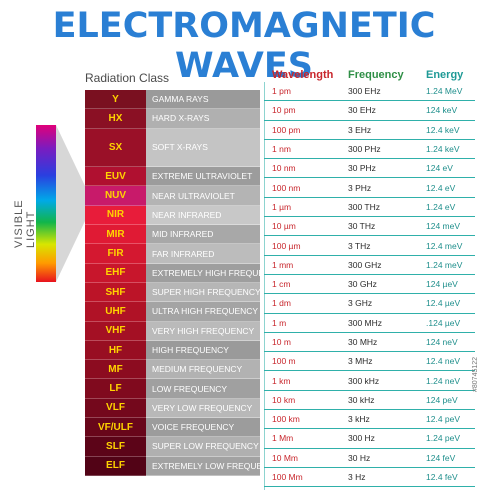 This screenshot has height=500, width=488. Describe the element at coordinates (115, 350) in the screenshot. I see `radiation-code: HF` at that location.